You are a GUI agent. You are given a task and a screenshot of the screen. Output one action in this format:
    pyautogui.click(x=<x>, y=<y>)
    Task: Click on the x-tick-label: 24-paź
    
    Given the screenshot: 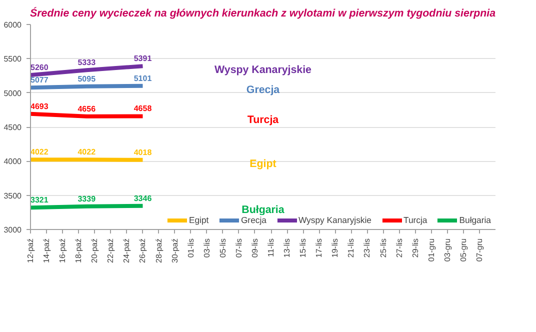 What is the action you would take?
    pyautogui.click(x=127, y=250)
    